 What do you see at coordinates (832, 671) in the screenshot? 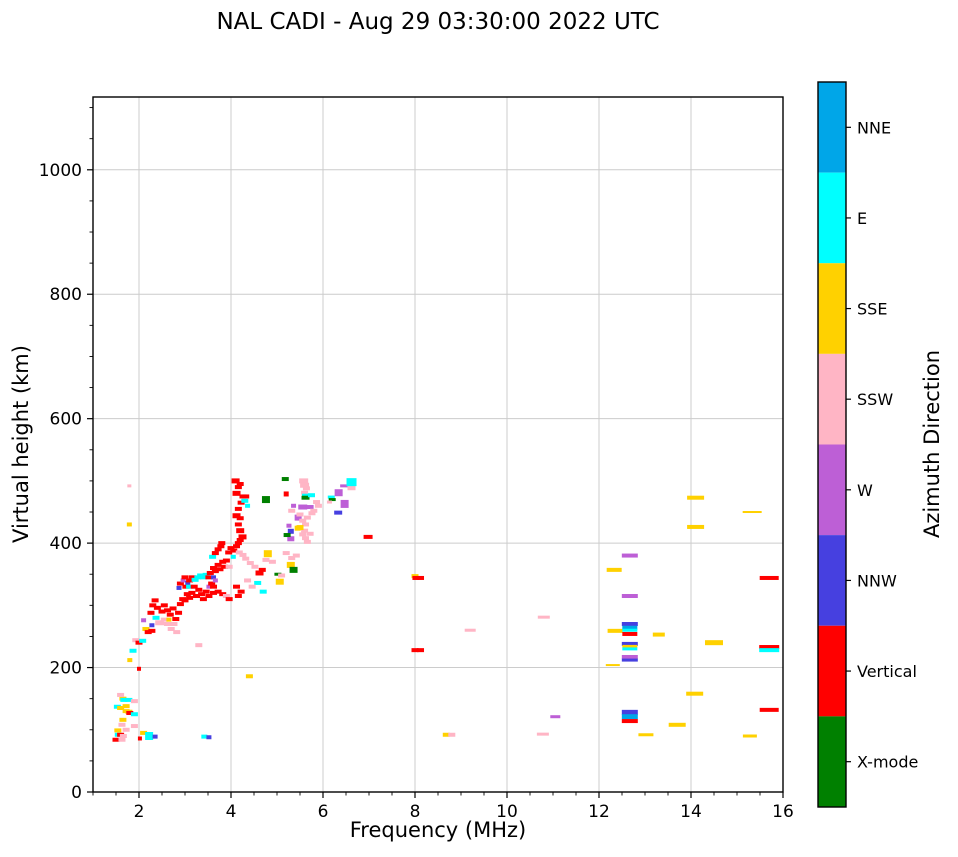
I see `colorbar-block-vertical` at bounding box center [832, 671].